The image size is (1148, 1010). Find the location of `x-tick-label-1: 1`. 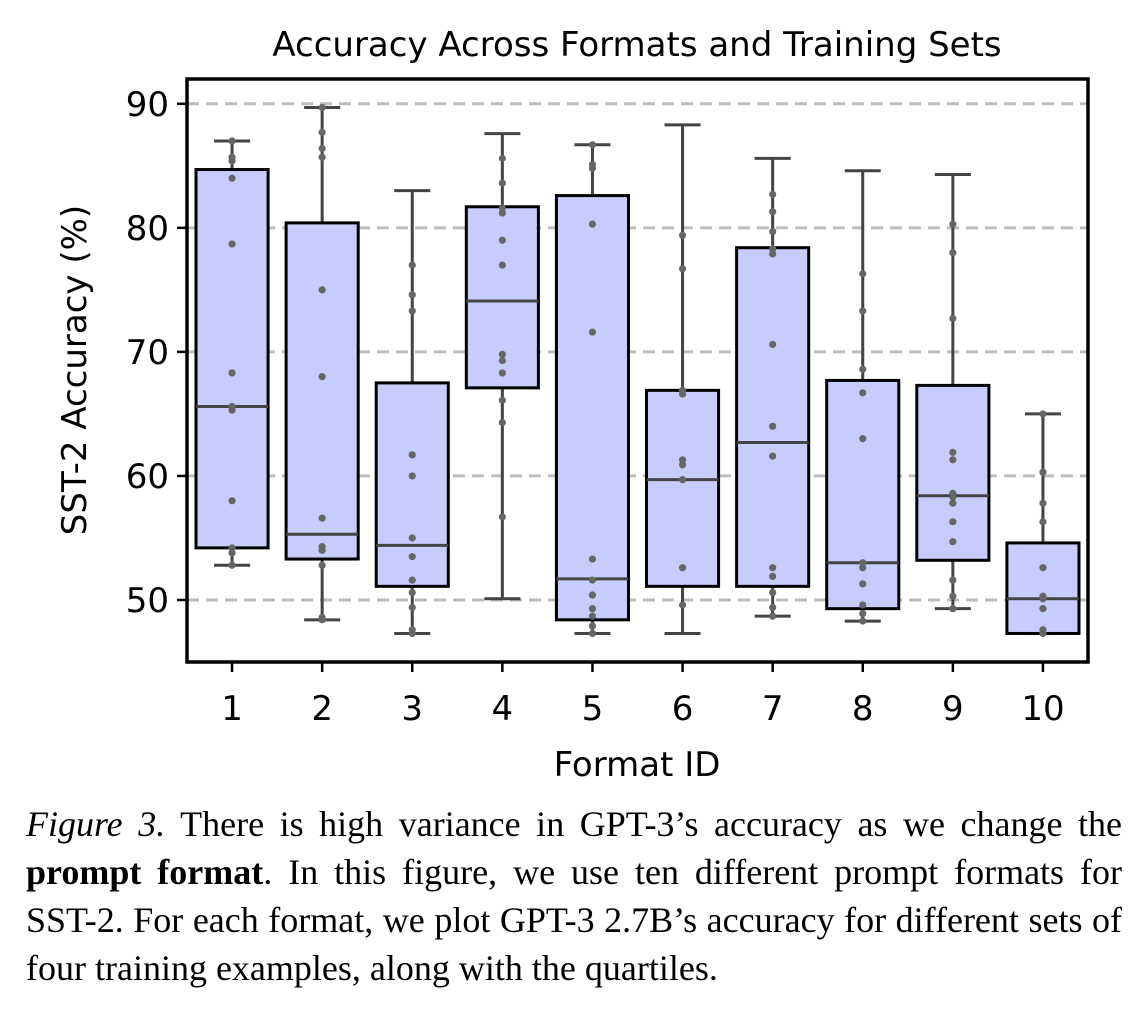

x-tick-label-1: 1 is located at coordinates (232, 709).